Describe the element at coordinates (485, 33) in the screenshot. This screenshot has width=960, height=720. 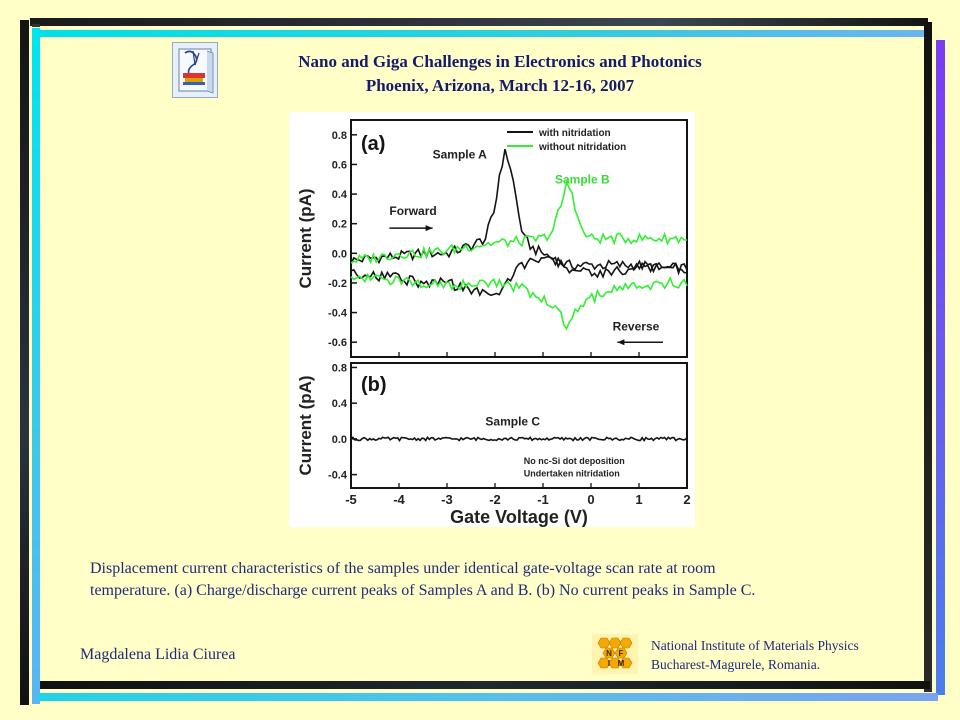
I see `top-frame-bar-cyan` at that location.